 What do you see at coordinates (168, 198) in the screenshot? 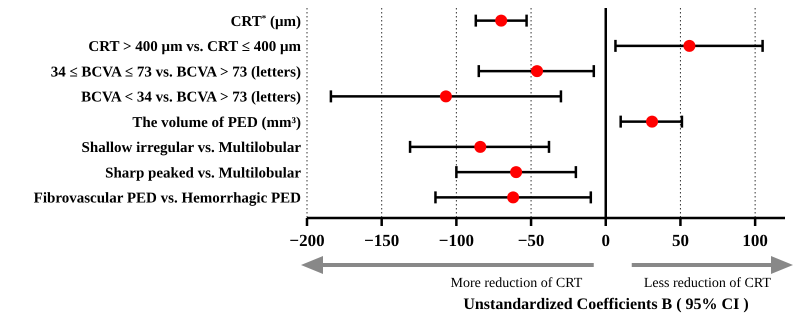
I see `y-tick-label: Fibrovascular PED vs. Hemorrhagic PED` at bounding box center [168, 198].